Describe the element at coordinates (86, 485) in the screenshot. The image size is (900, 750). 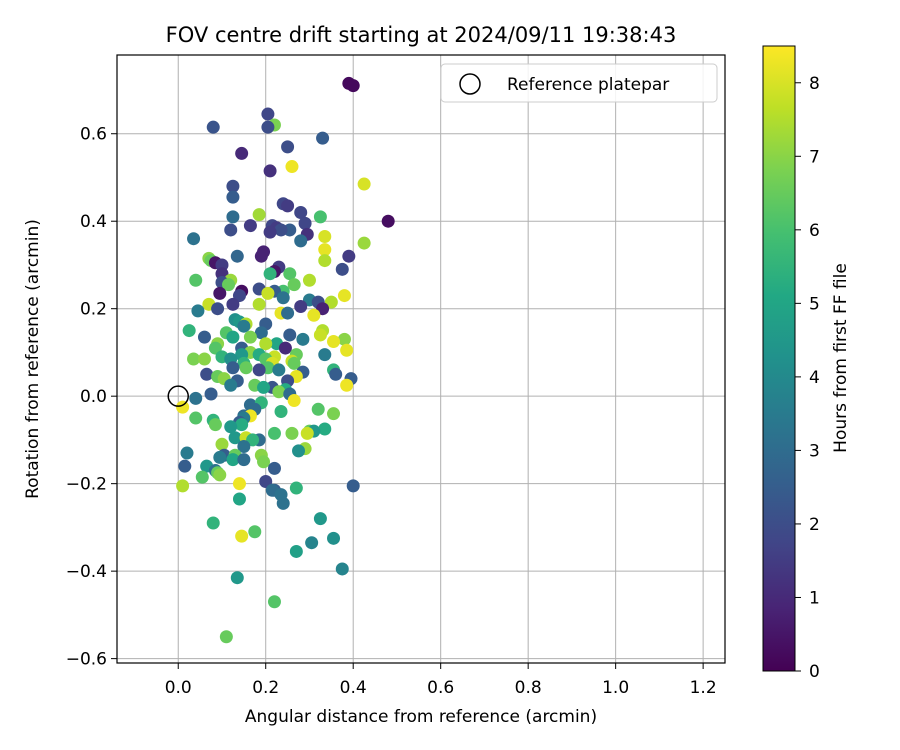
I see `y-tick-label: −0.2` at that location.